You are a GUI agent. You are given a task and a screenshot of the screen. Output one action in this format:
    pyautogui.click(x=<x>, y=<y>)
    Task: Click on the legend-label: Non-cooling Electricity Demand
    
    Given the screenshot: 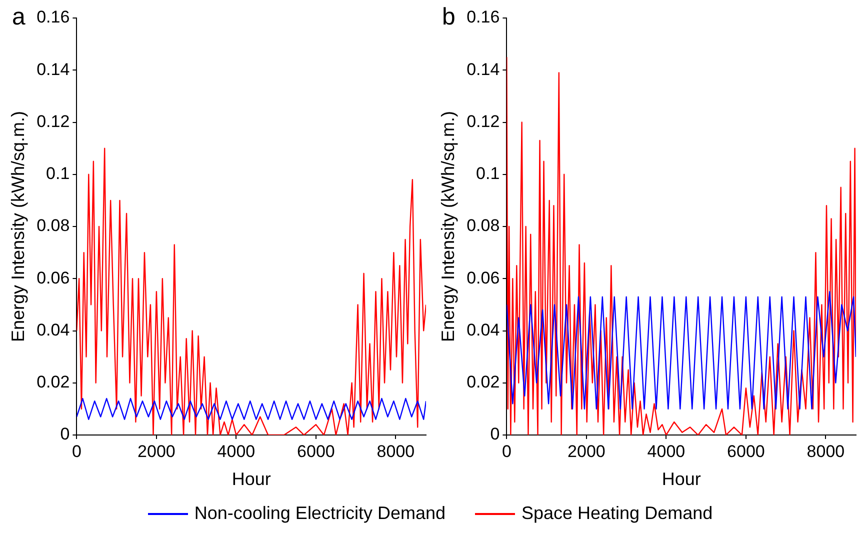 What is the action you would take?
    pyautogui.click(x=320, y=513)
    